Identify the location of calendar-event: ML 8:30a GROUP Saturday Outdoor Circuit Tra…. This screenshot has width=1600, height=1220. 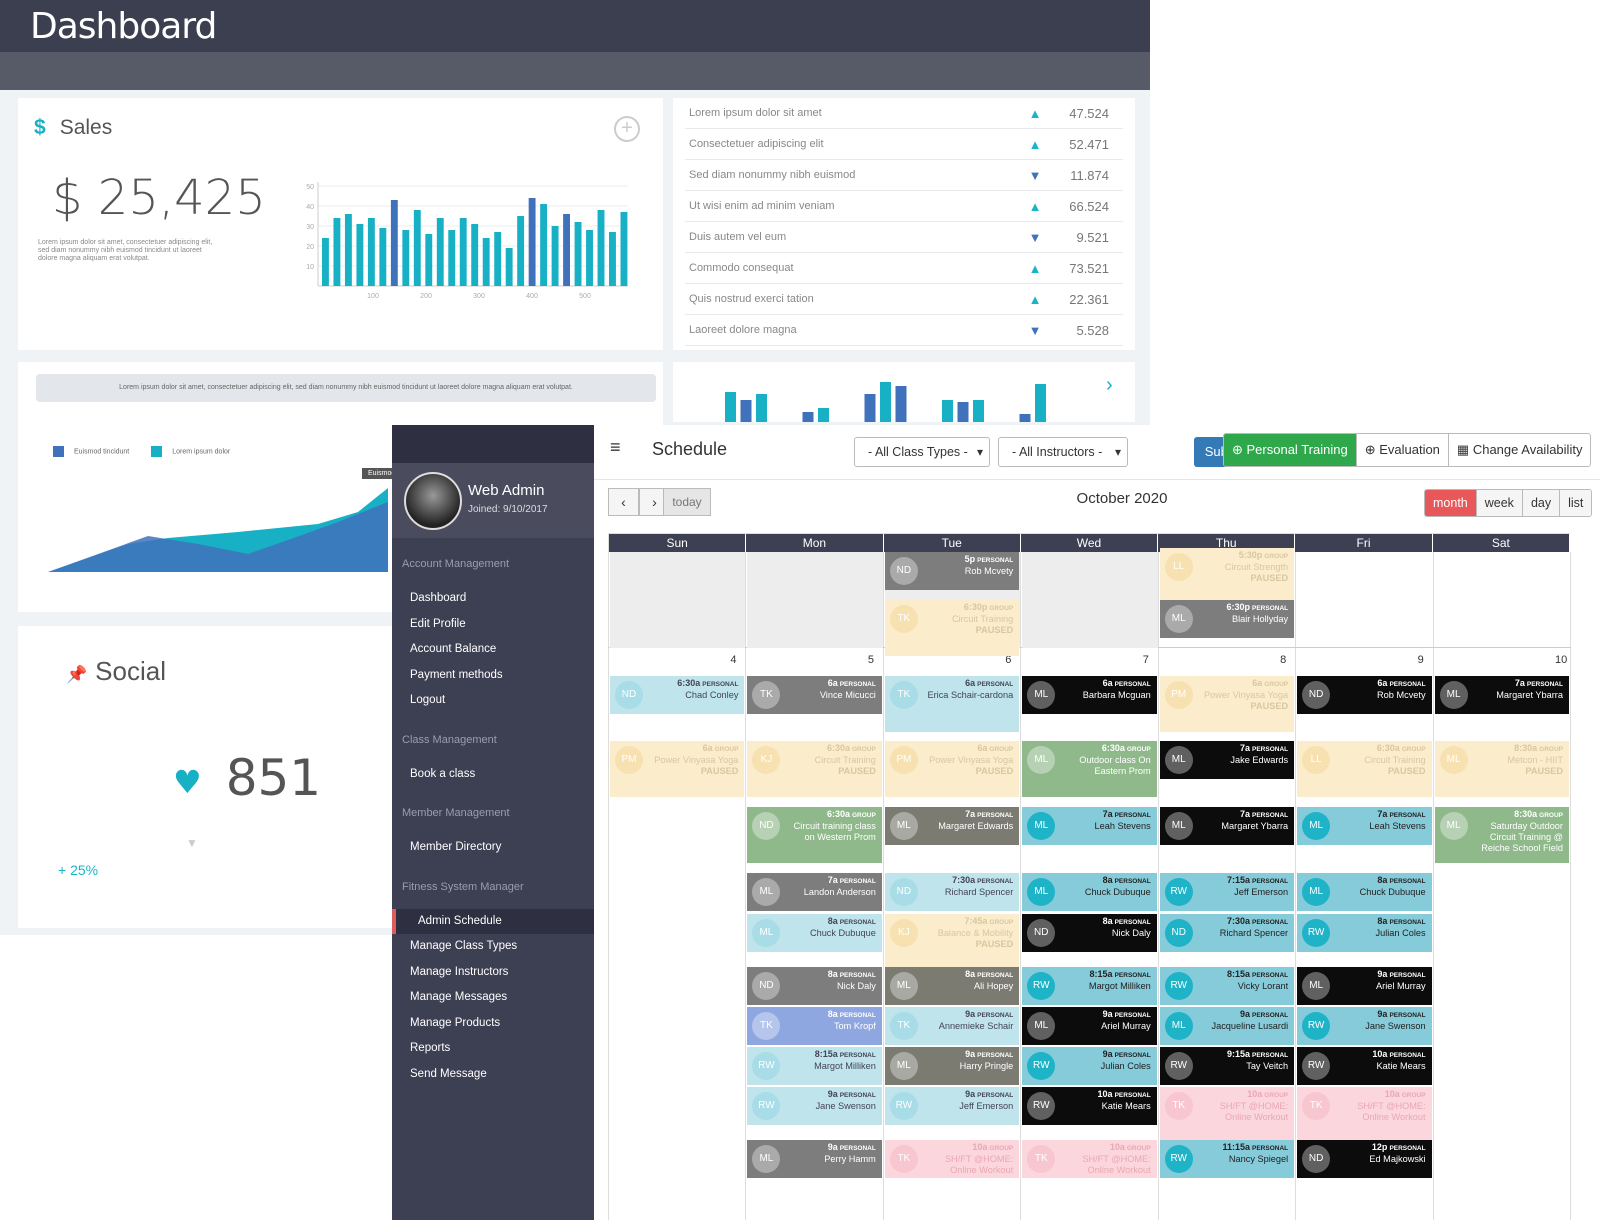
(1501, 835).